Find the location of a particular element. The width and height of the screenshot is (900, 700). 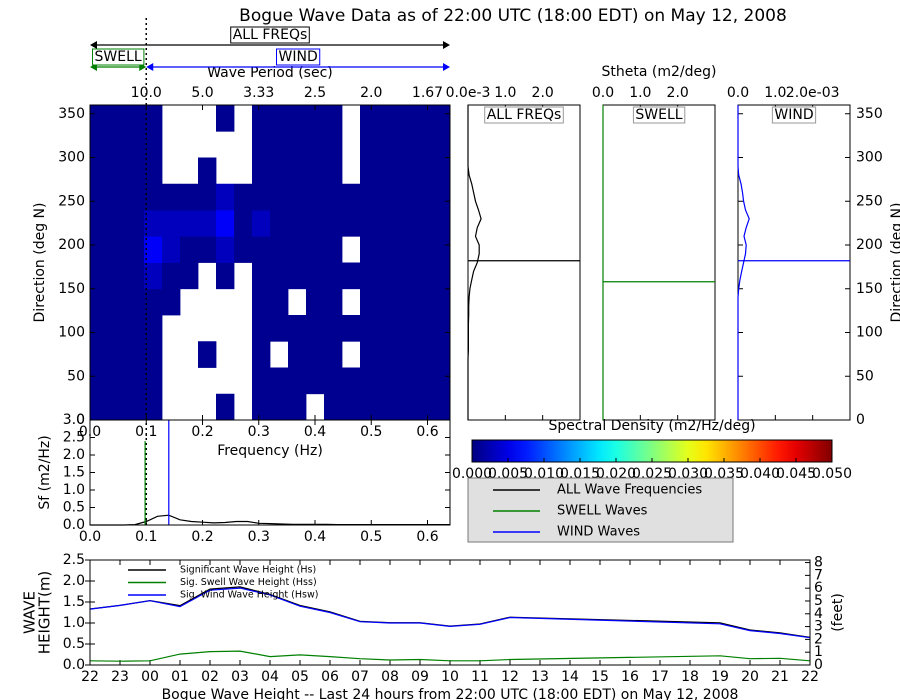

x-tick-label: 13 is located at coordinates (540, 677).